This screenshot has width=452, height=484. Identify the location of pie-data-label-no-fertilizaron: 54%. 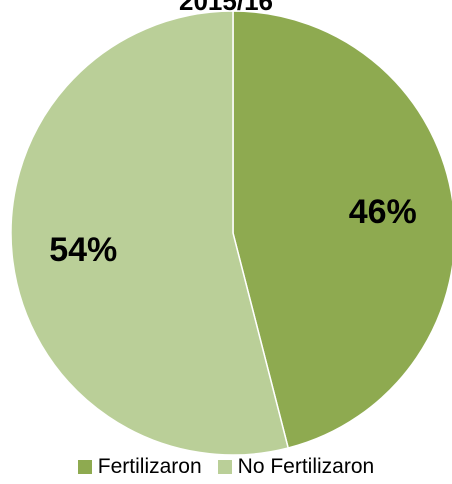
(83, 250).